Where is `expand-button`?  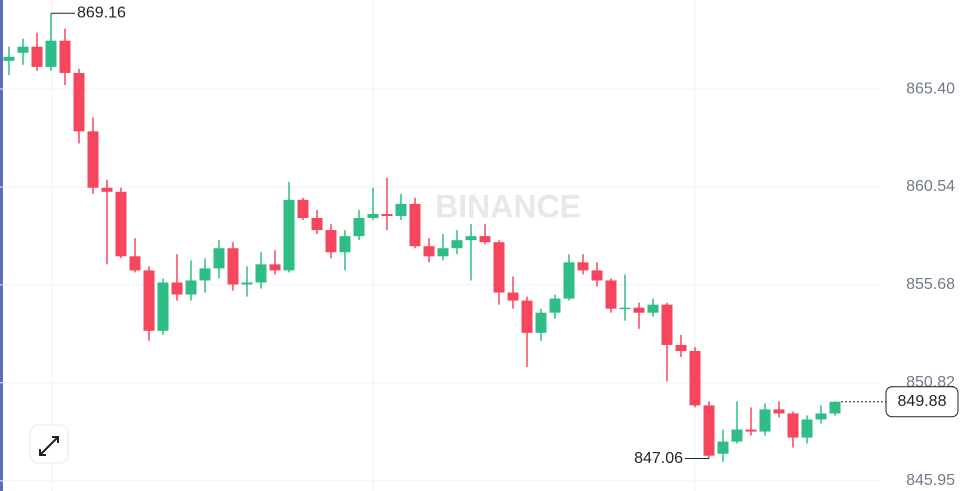 expand-button is located at coordinates (49, 444).